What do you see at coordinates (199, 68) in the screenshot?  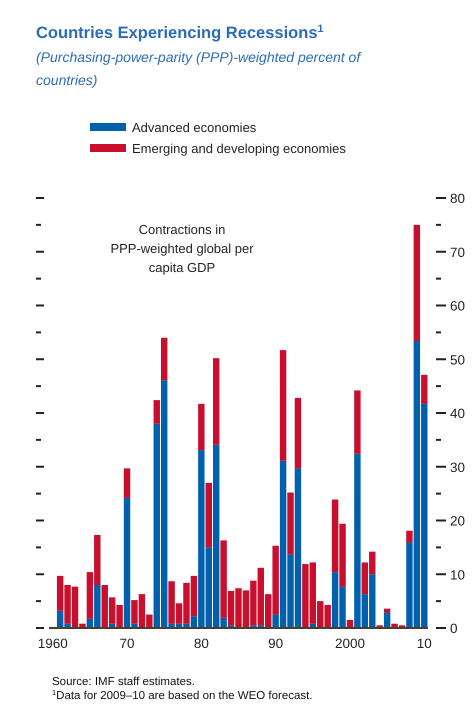 I see `chart-subtitle: (Purchasing-power-parity (PPP)-weighted percent of countries)` at bounding box center [199, 68].